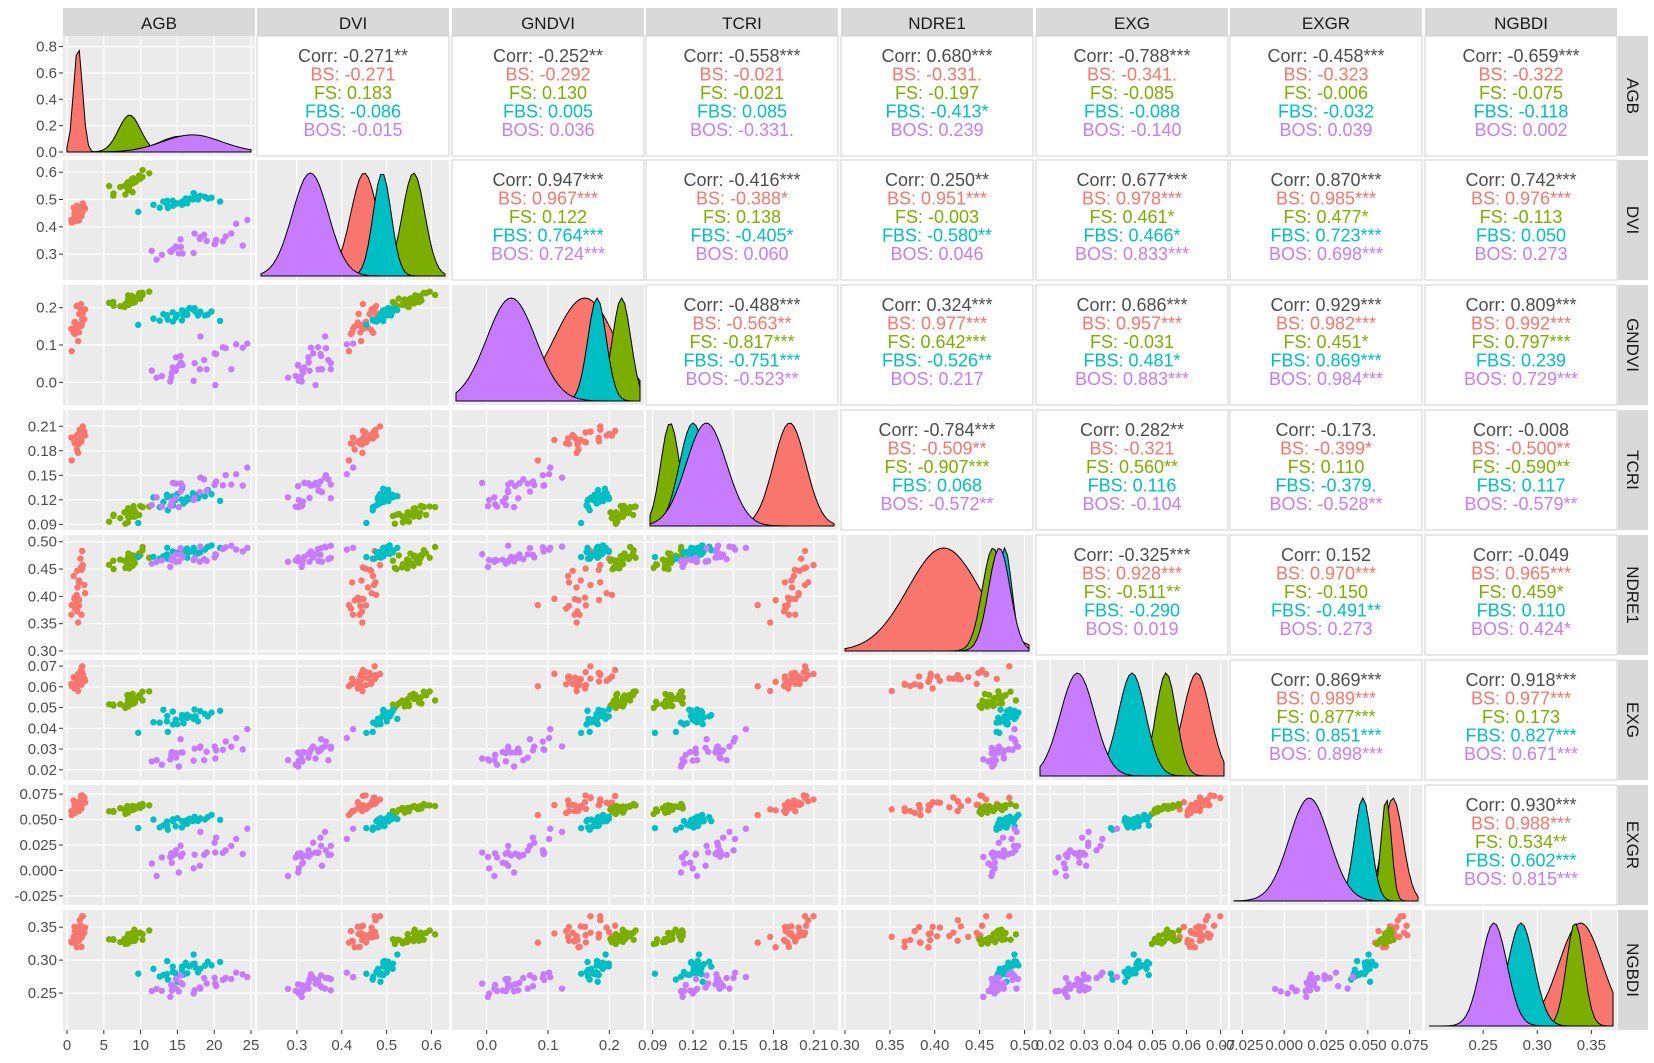 This screenshot has height=1063, width=1654. I want to click on y-tick-label: 0.35, so click(42, 624).